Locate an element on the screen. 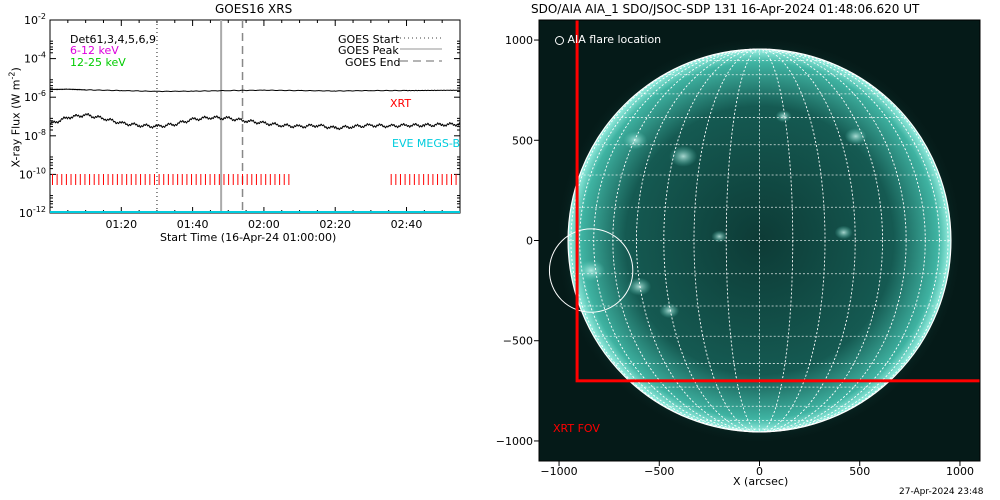  goes-title: GOES16 XRS is located at coordinates (254, 9).